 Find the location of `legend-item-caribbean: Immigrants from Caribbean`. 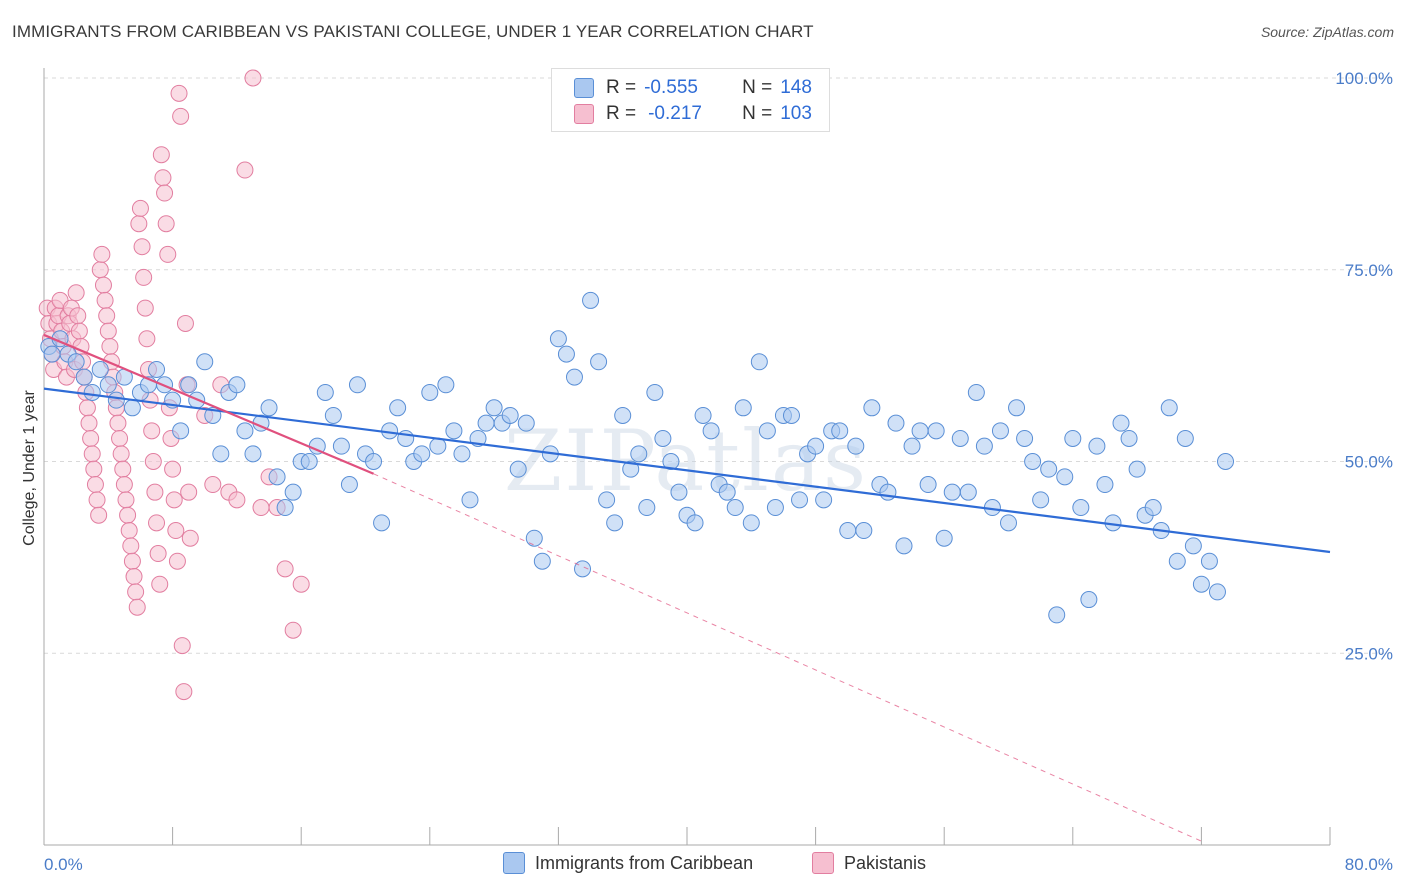

legend-item-caribbean: Immigrants from Caribbean is located at coordinates (628, 863).